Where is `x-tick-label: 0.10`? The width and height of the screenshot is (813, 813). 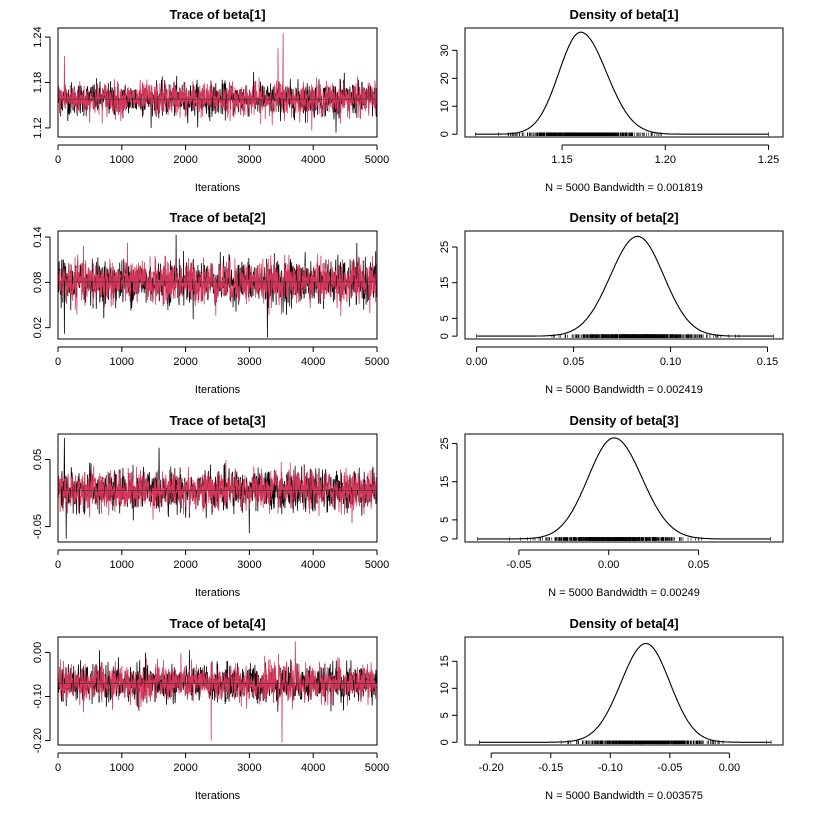 x-tick-label: 0.10 is located at coordinates (670, 362).